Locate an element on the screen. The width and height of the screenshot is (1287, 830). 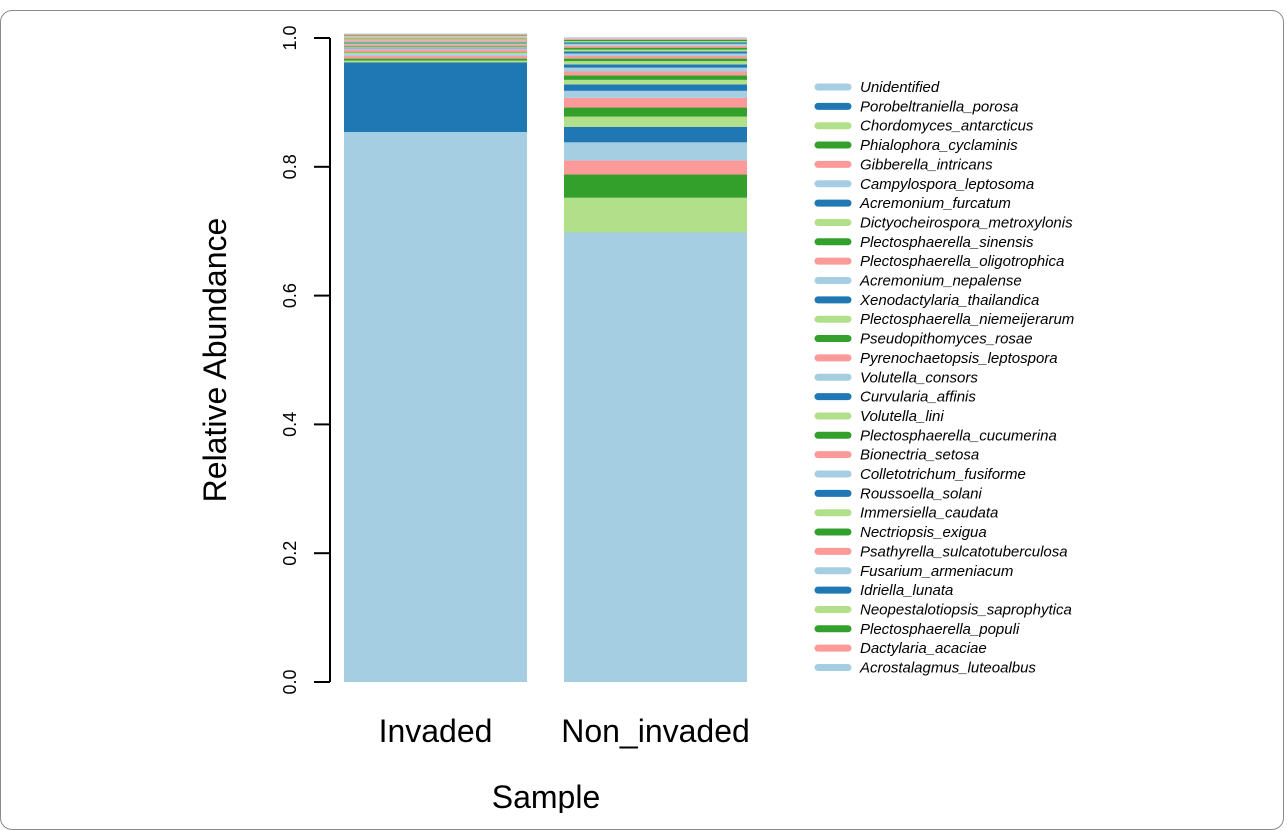
legend-label: Pseudopithomyces_rosae is located at coordinates (946, 339).